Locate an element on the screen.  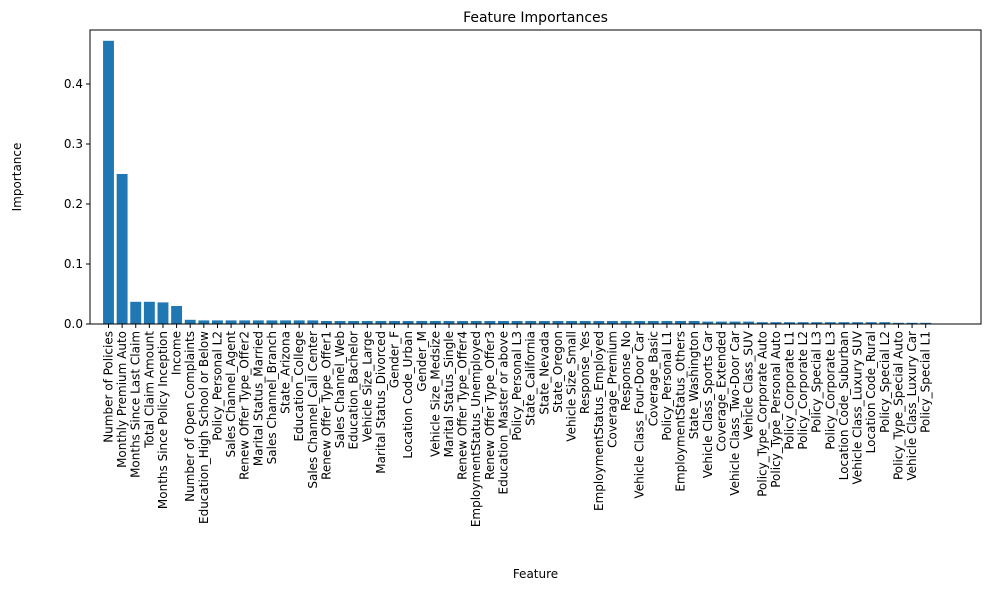
x-tick-label: Vehicle Size_Medsize is located at coordinates (435, 394).